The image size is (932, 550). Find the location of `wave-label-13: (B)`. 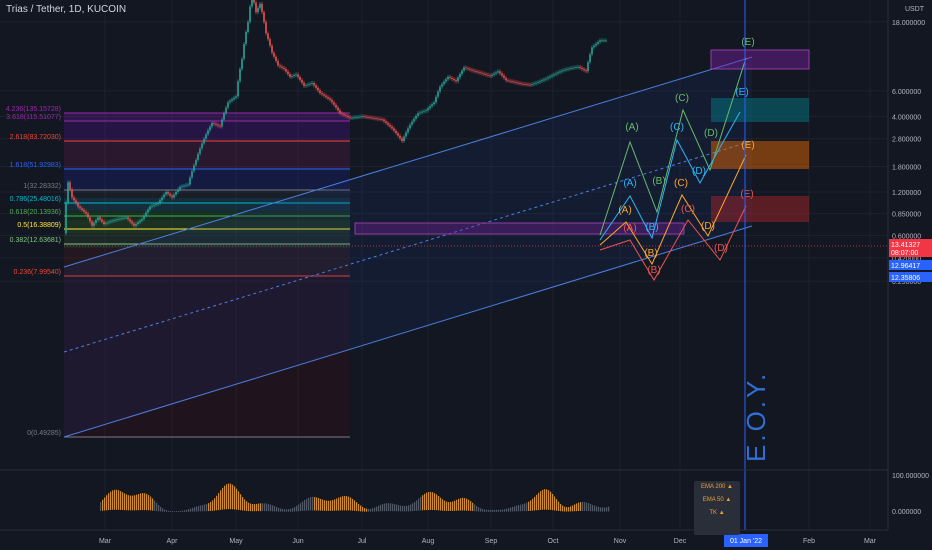

wave-label-13: (B) is located at coordinates (650, 253).